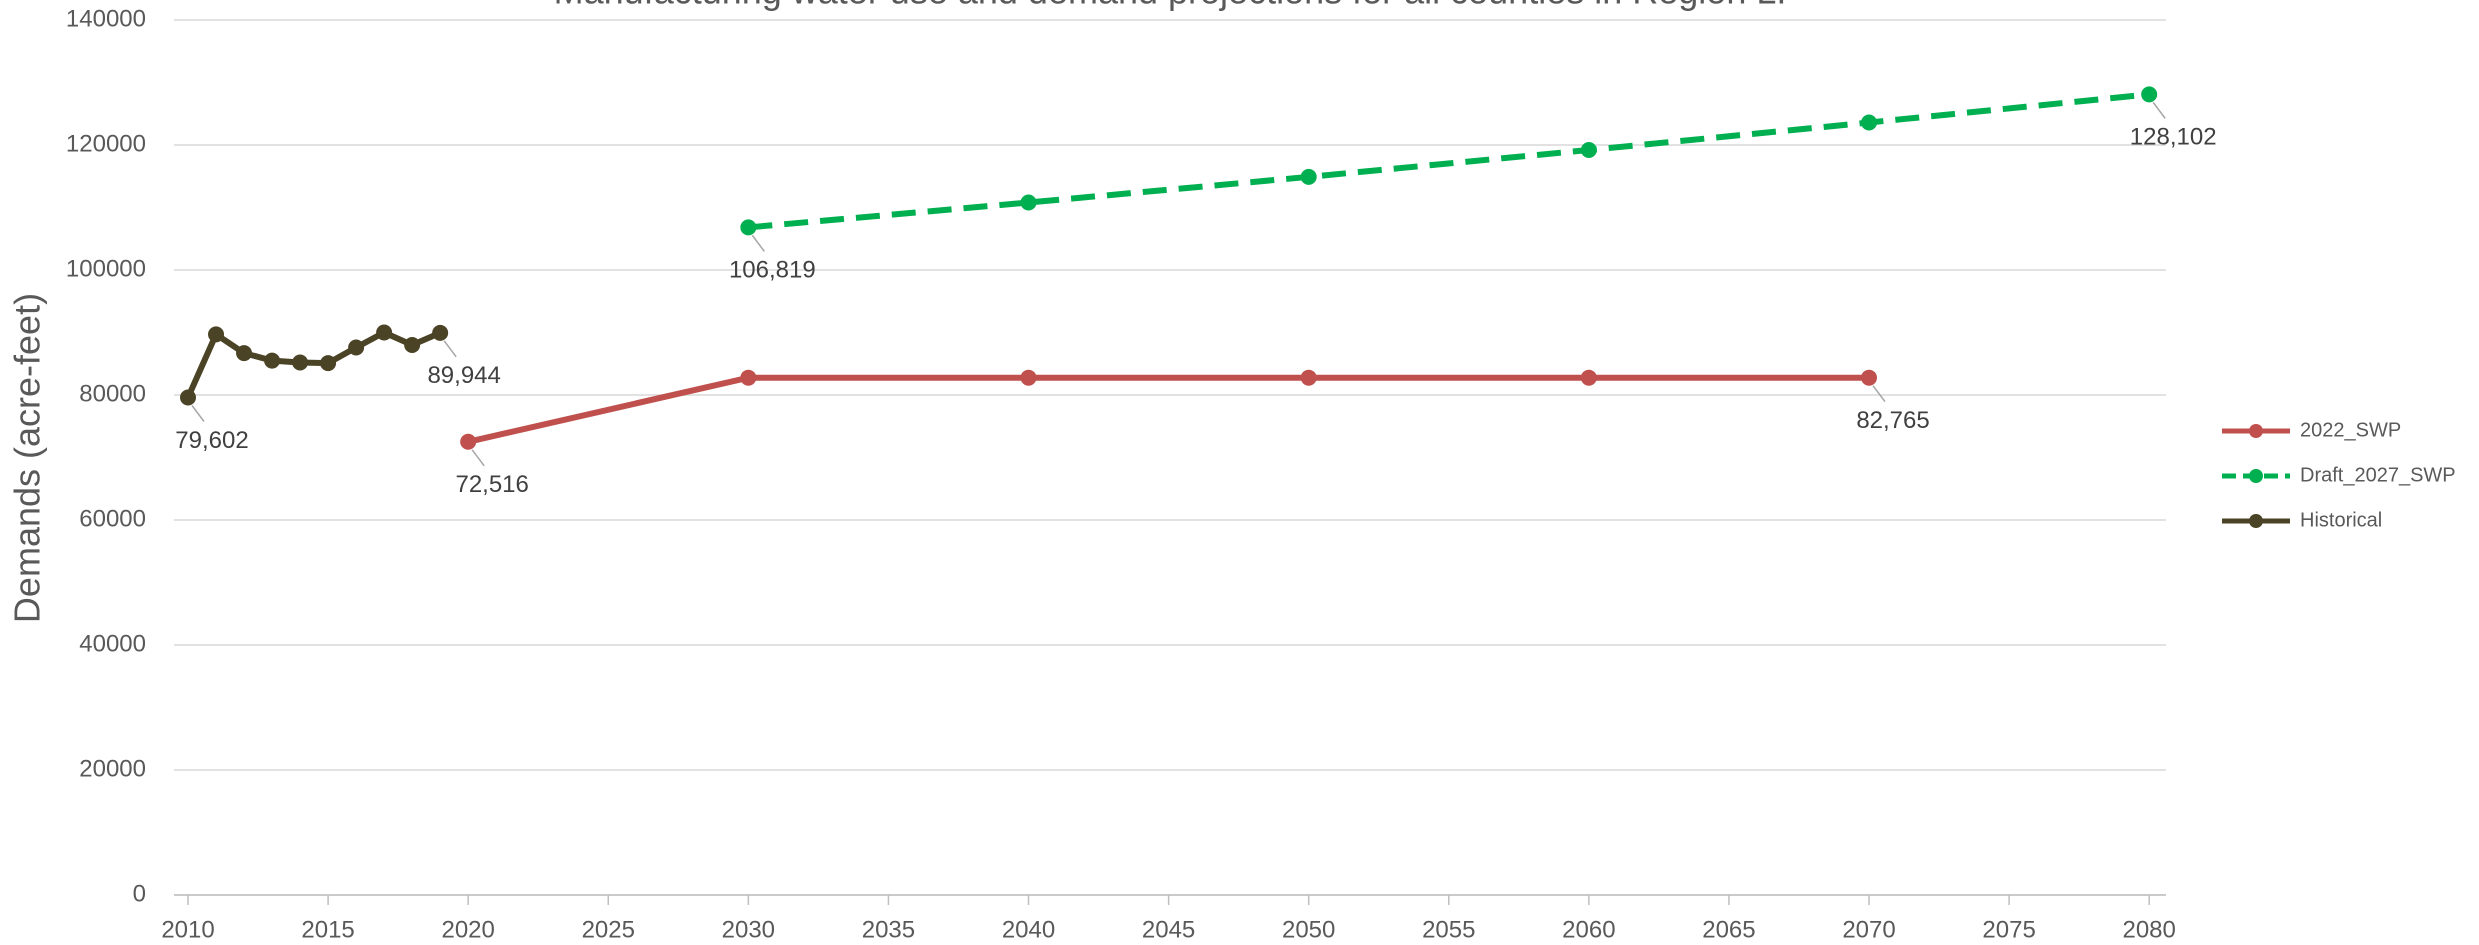  Describe the element at coordinates (2350, 430) in the screenshot. I see `legend-label: 2022_SWP` at that location.